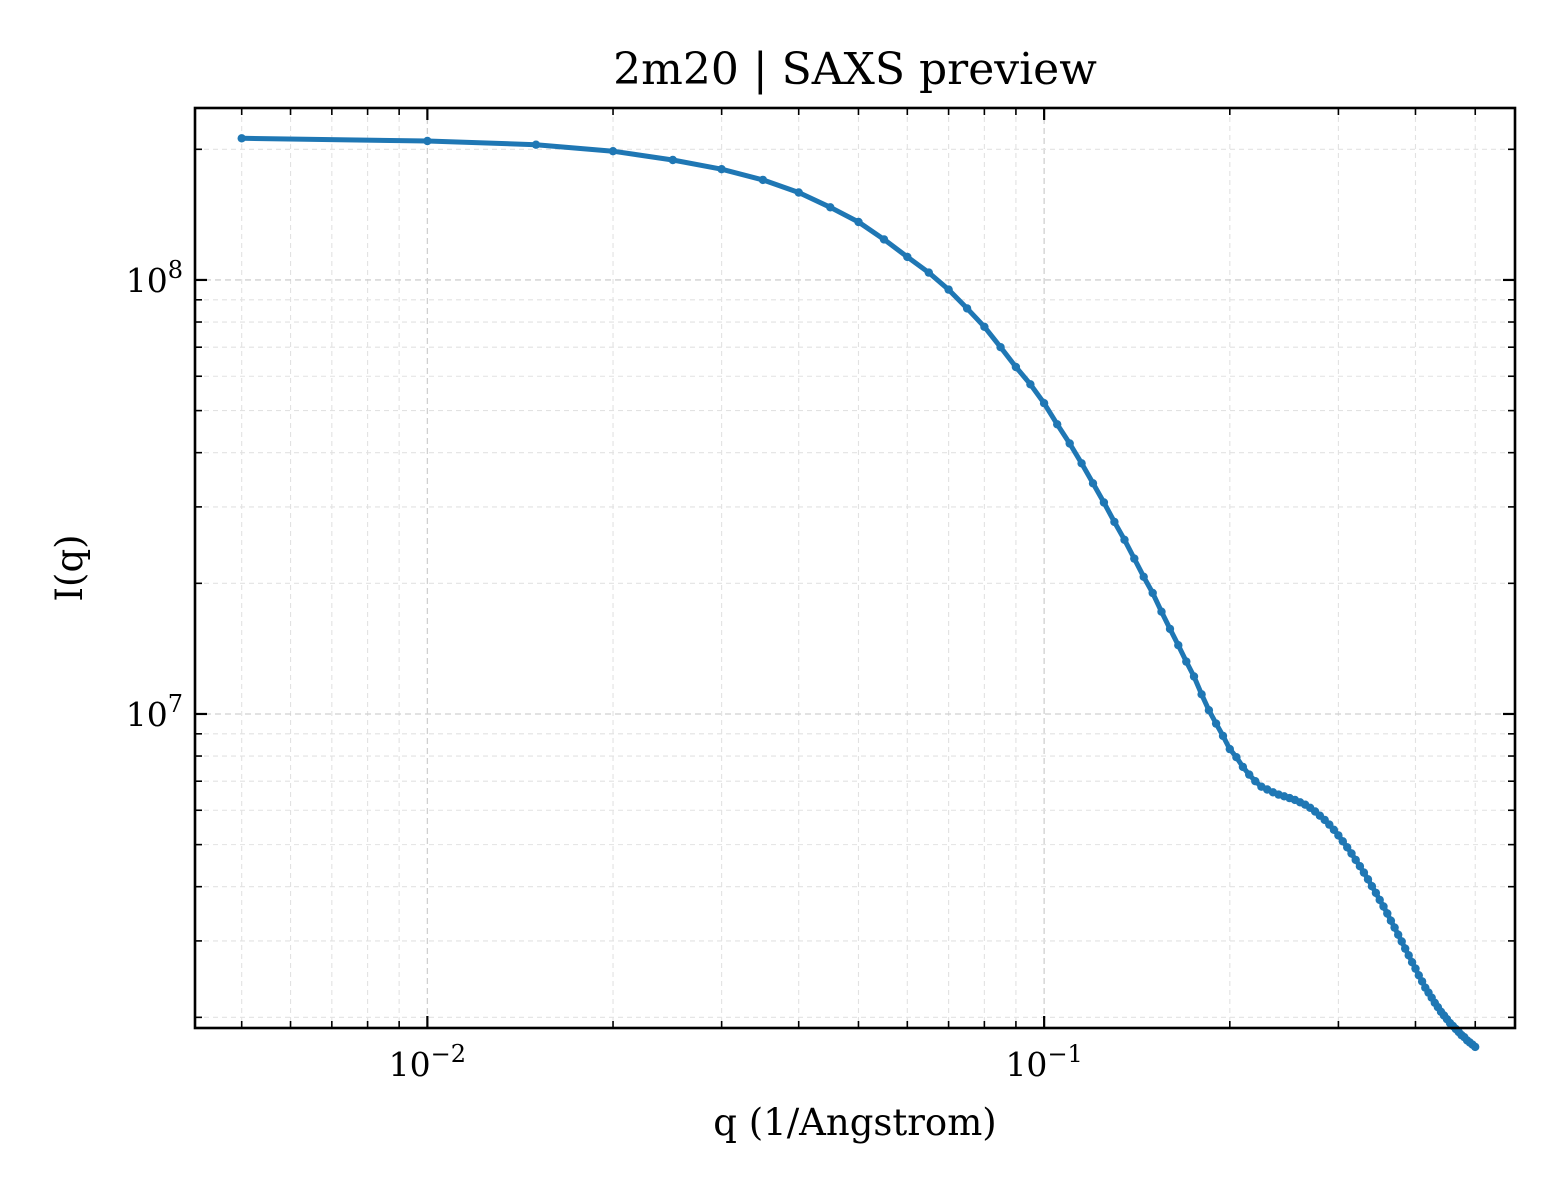 This screenshot has width=1560, height=1200. Describe the element at coordinates (427, 1062) in the screenshot. I see `x-tick-label: 10⁻²` at that location.